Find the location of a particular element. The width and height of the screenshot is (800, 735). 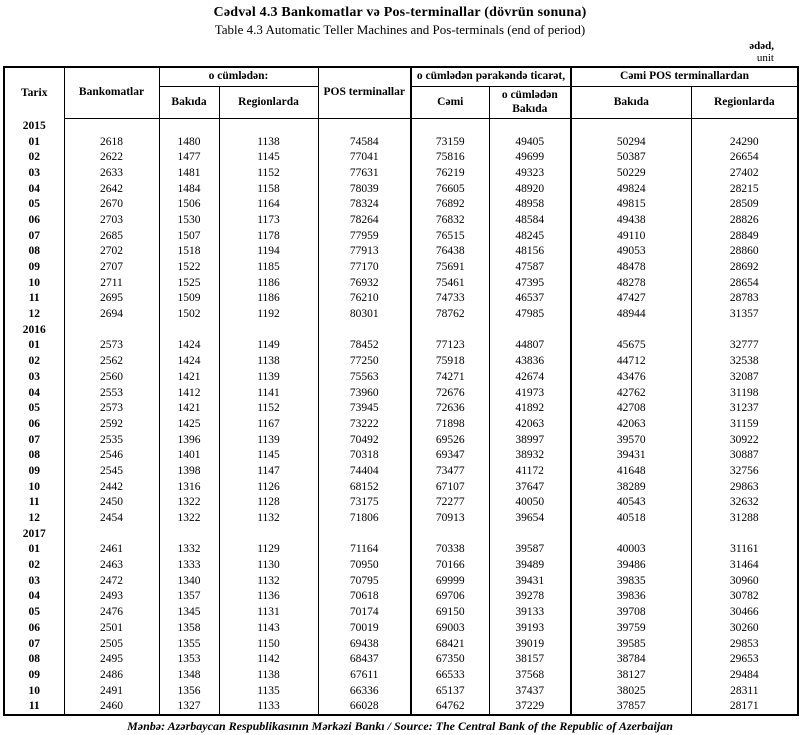

value-cell: 1133 is located at coordinates (268, 707).